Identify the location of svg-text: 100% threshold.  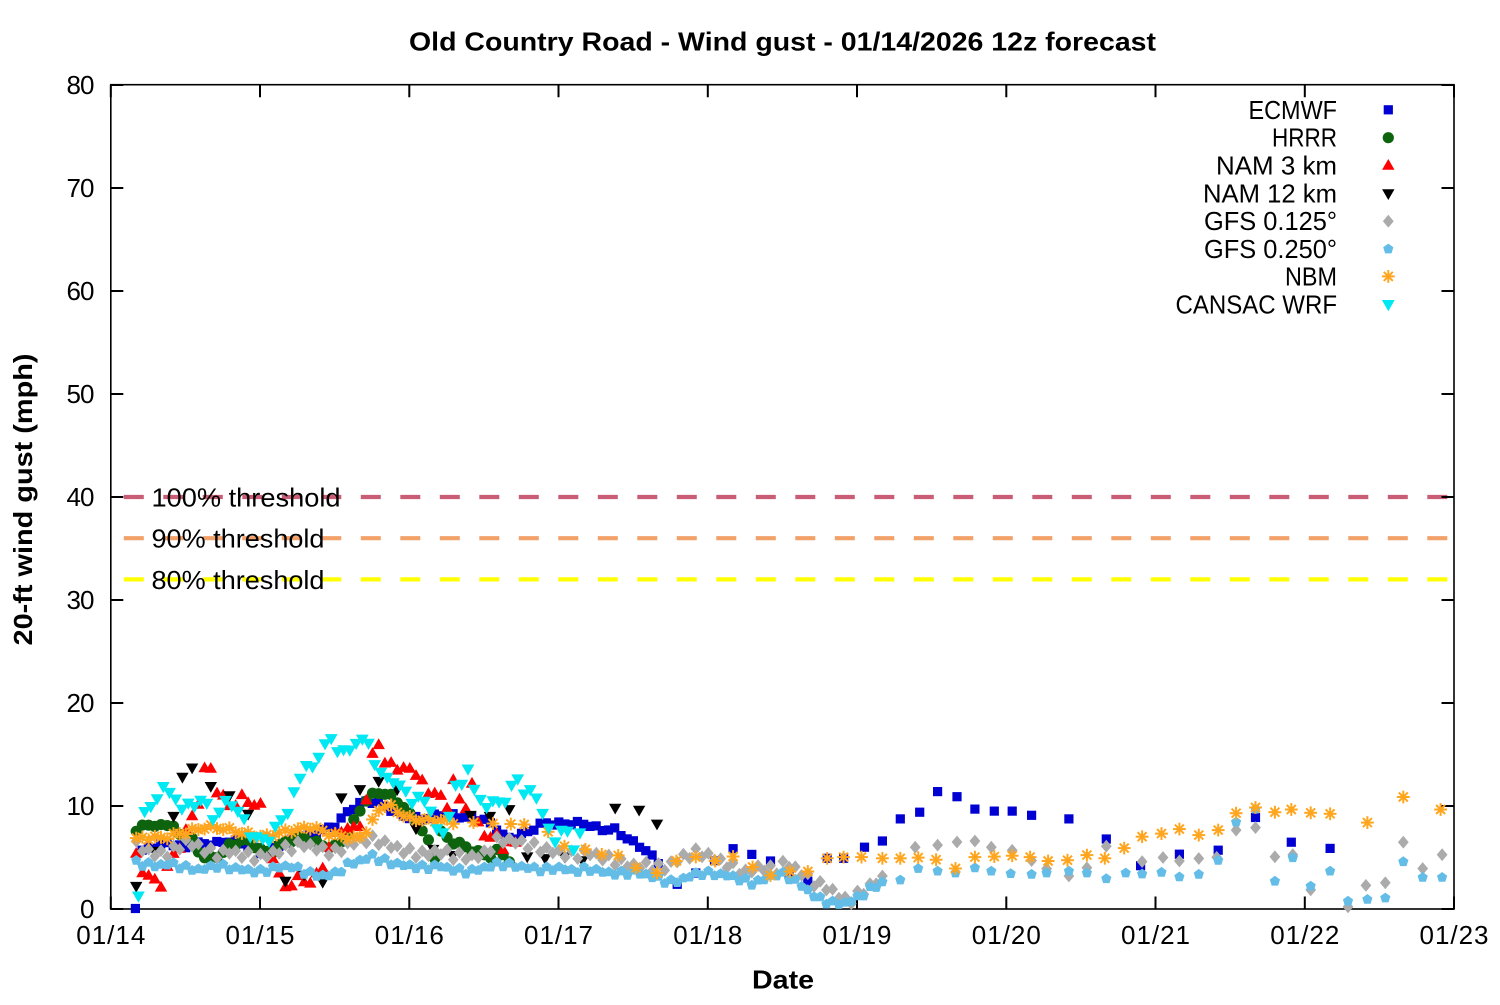
(246, 498).